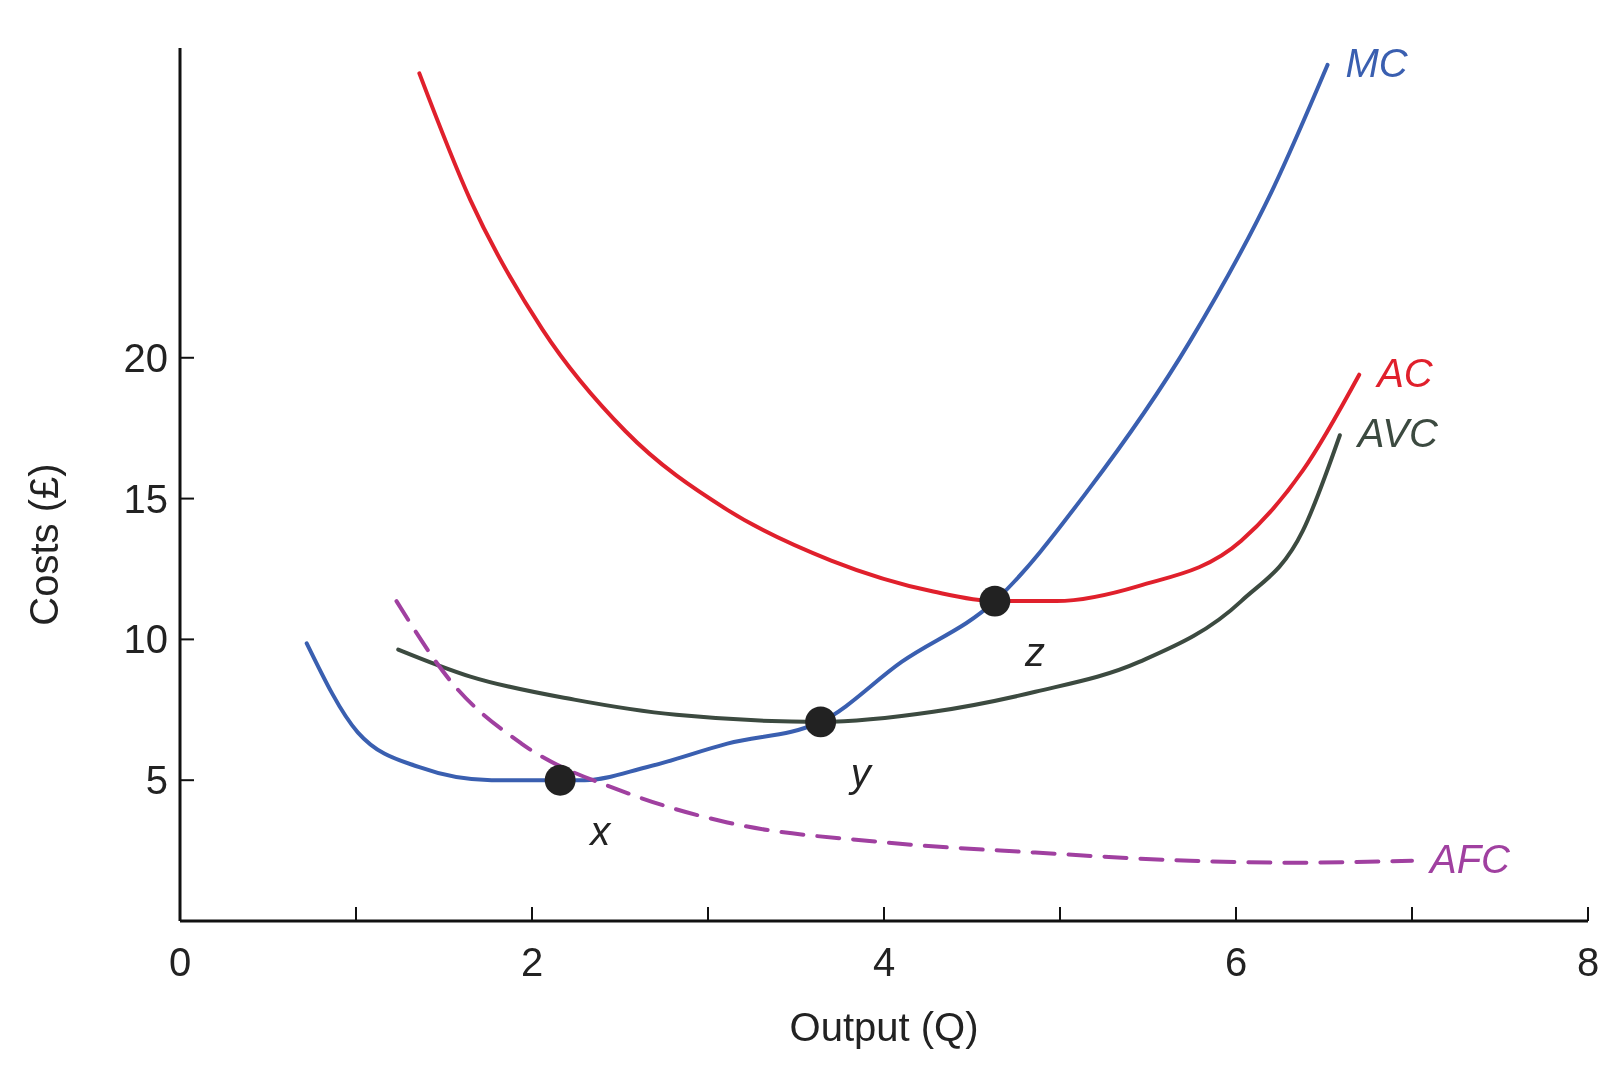 This screenshot has width=1612, height=1077. I want to click on series-label: AFC, so click(1470, 858).